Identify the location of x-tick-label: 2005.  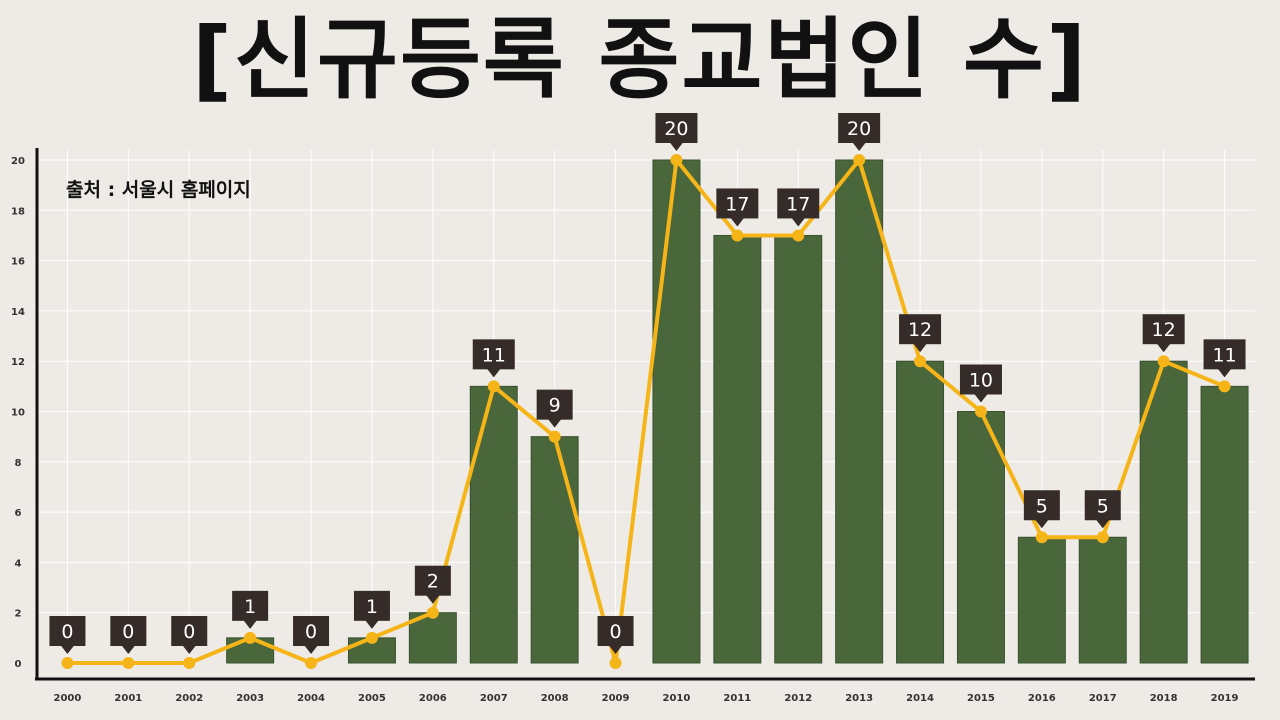
(372, 698).